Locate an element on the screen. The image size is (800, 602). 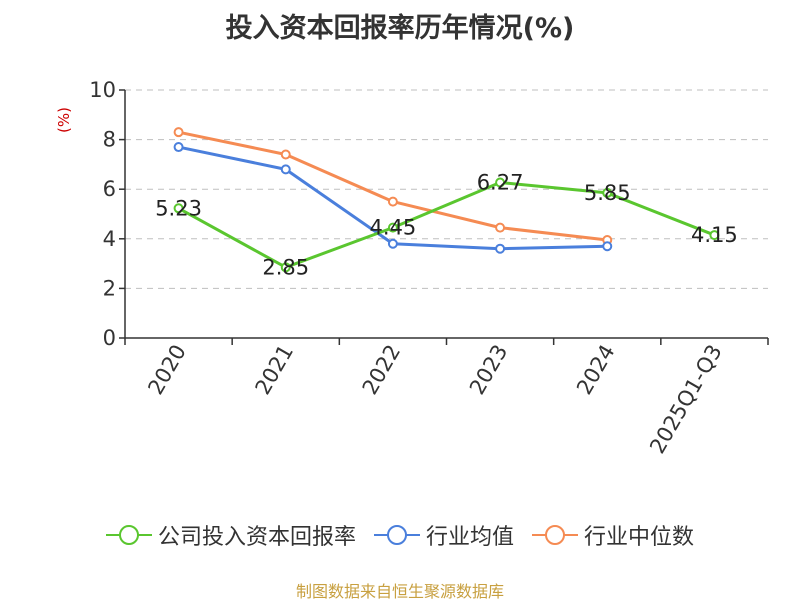
legend-label-industry-median: 行业中位数 is located at coordinates (639, 537).